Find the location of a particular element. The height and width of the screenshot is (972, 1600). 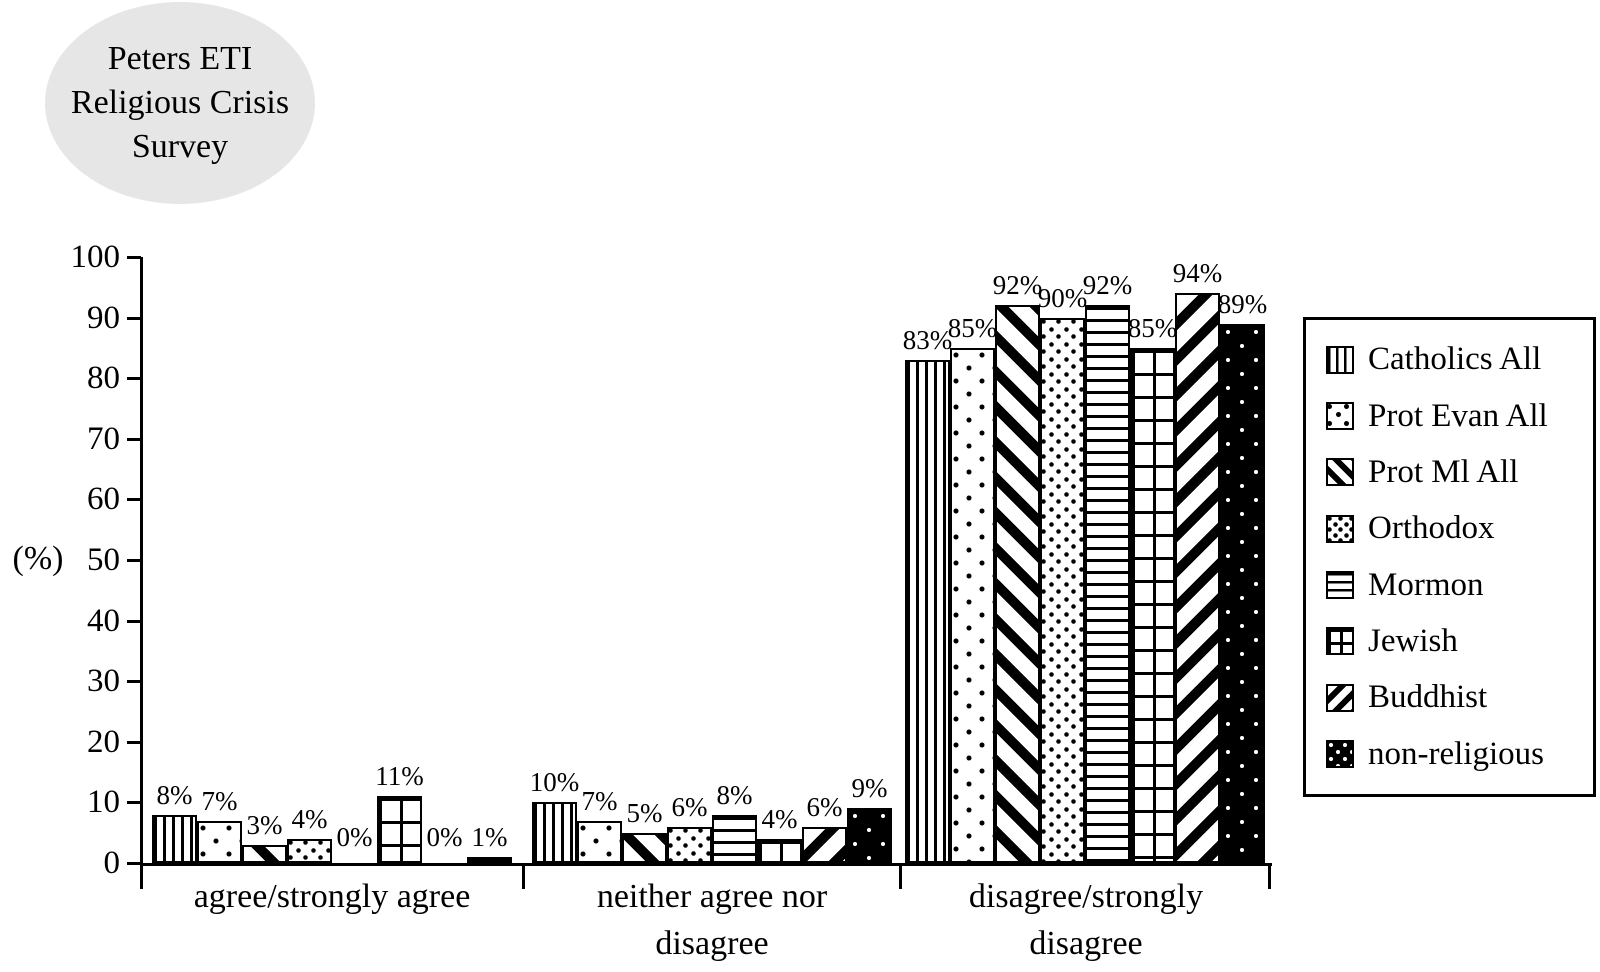

bar-mormon is located at coordinates (1107, 584).